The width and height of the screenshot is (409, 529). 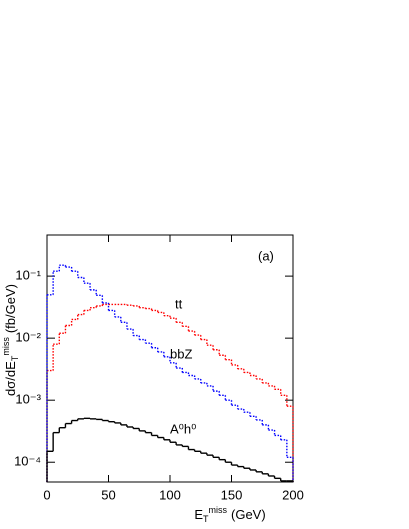 I want to click on x-tick-label: 200, so click(x=293, y=494).